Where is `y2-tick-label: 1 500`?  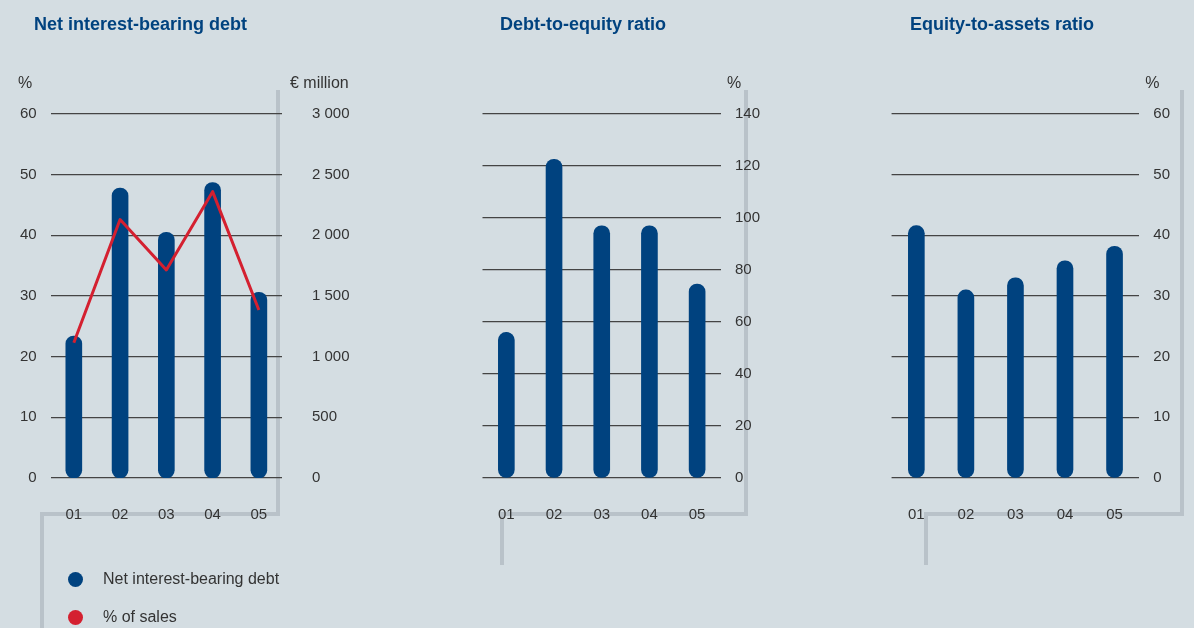
y2-tick-label: 1 500 is located at coordinates (331, 295).